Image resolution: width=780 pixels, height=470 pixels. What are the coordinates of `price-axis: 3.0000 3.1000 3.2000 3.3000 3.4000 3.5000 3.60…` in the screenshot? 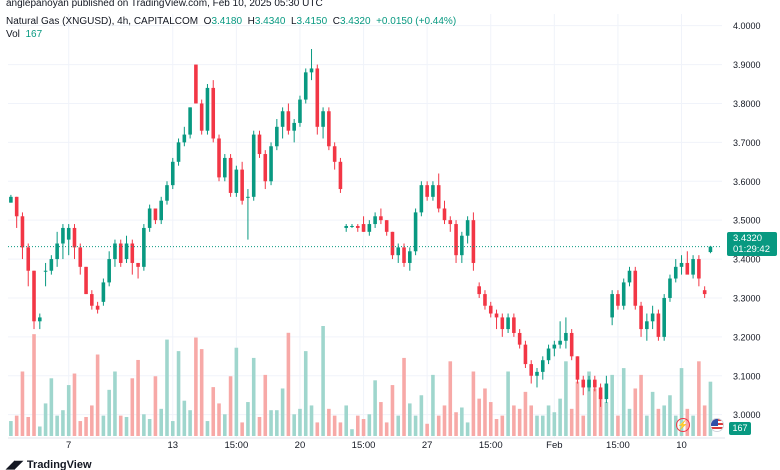 It's located at (747, 220).